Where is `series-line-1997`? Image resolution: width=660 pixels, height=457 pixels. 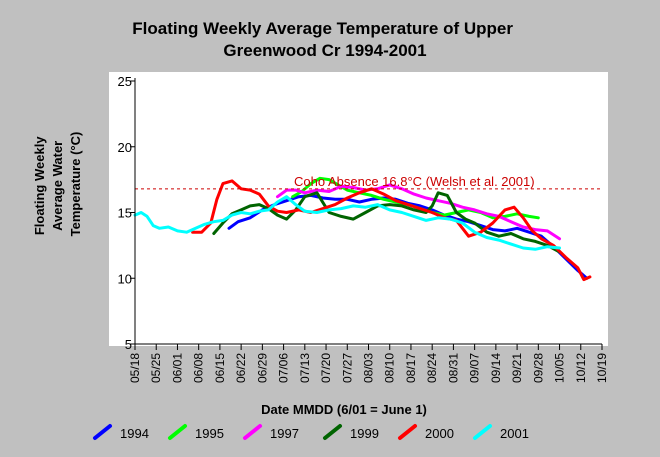 series-line-1997 is located at coordinates (418, 212).